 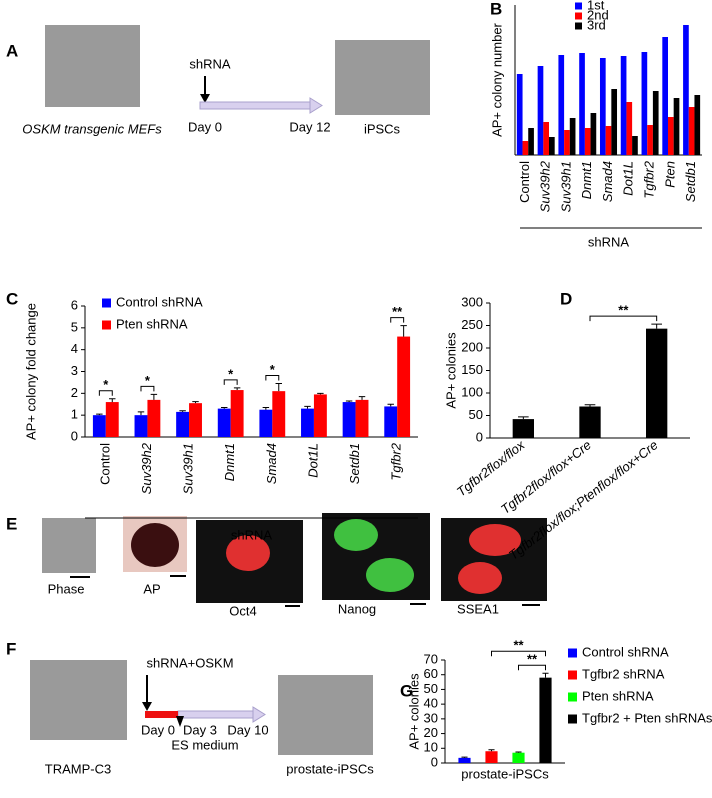 What do you see at coordinates (159, 301) in the screenshot?
I see `legend-label: Control shRNA` at bounding box center [159, 301].